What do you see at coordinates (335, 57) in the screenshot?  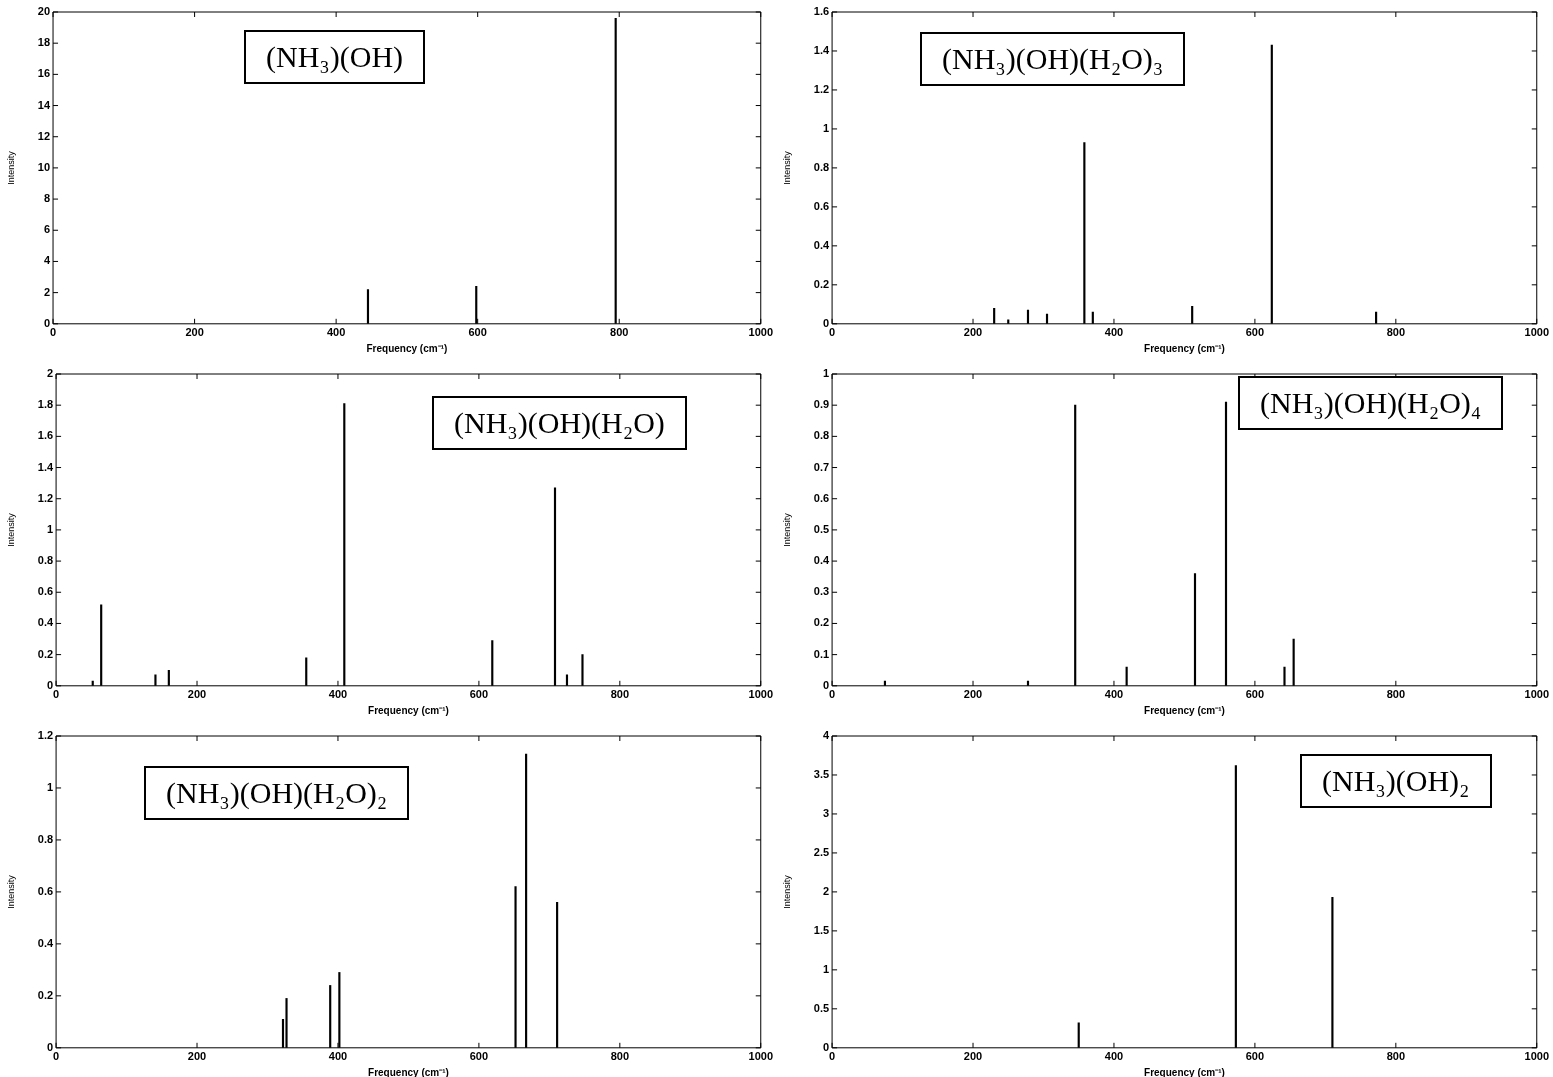 I see `text: (NH₃)(OH)` at bounding box center [335, 57].